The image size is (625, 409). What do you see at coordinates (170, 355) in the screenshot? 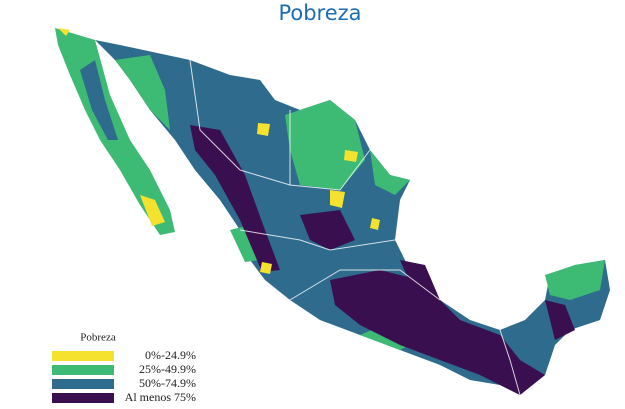
I see `legend-label: 0%-24.9%` at bounding box center [170, 355].